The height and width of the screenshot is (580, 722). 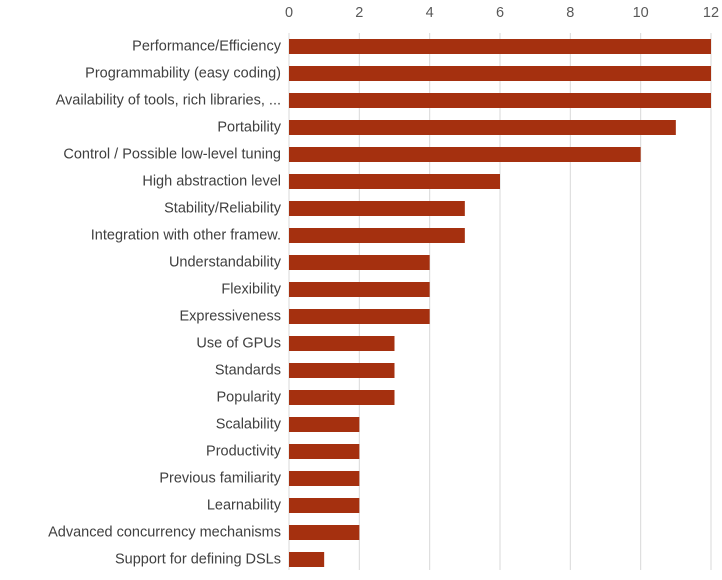 I want to click on x-tick-label-3: 6, so click(x=500, y=13).